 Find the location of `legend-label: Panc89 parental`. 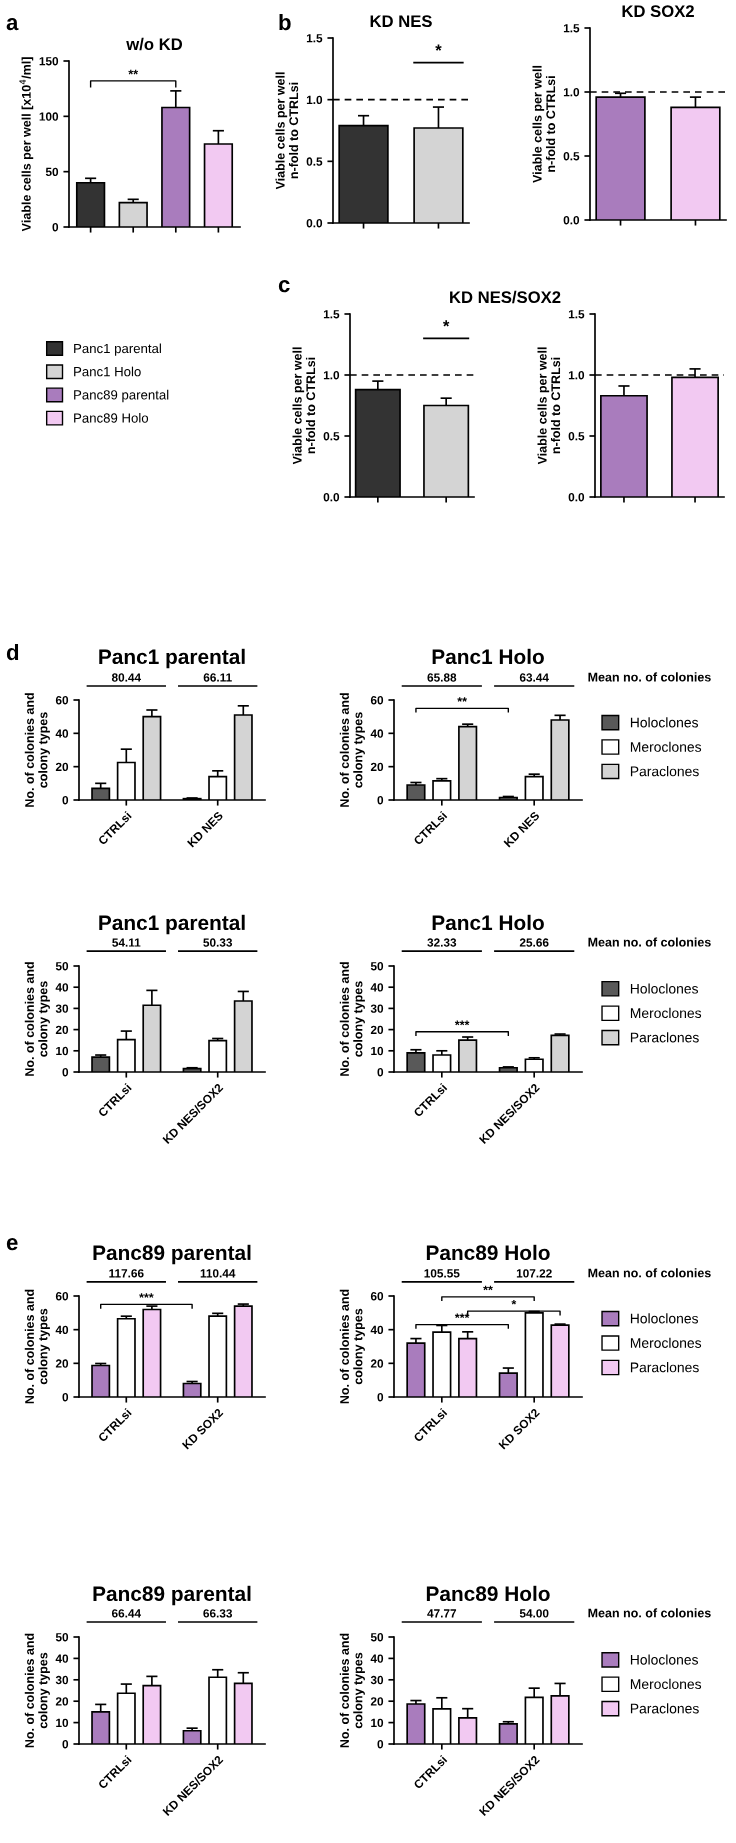

legend-label: Panc89 parental is located at coordinates (121, 396).